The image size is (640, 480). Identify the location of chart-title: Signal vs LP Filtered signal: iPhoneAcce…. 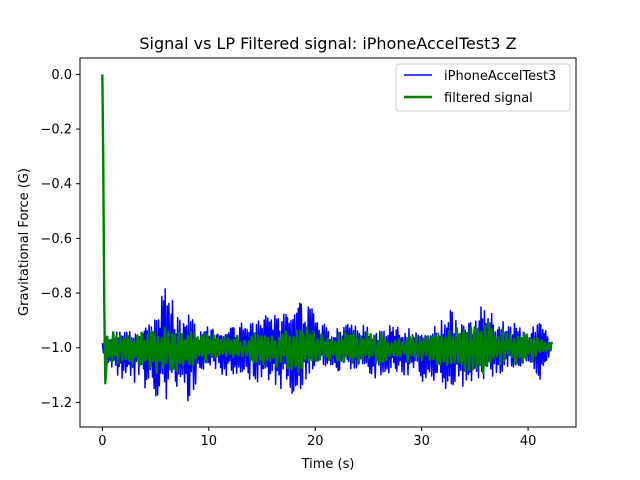
(327, 43).